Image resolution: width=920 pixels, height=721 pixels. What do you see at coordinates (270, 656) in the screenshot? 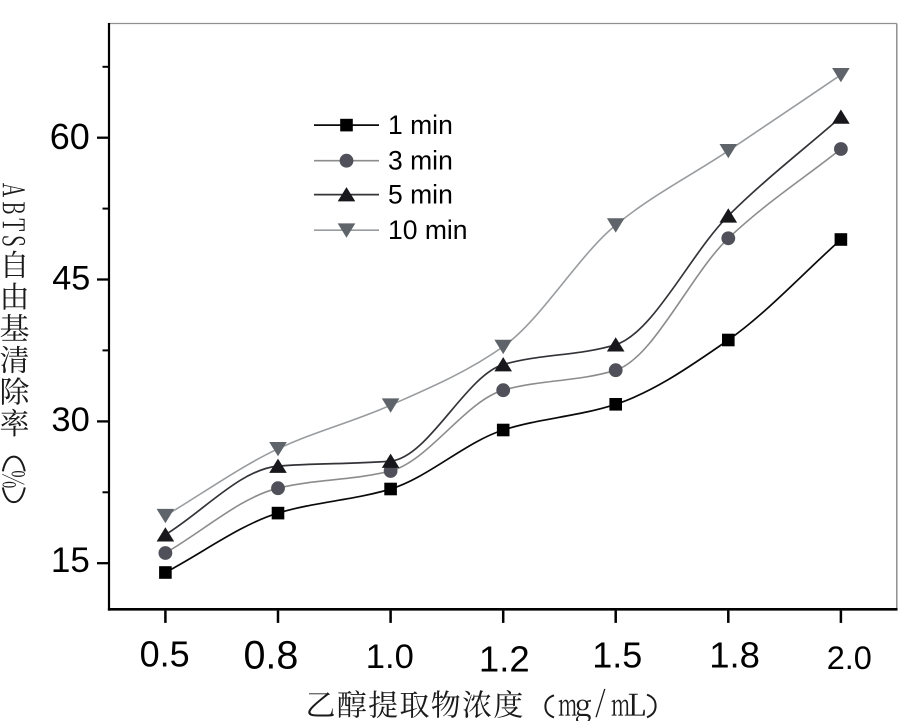
I see `svg-text: 0.8` at bounding box center [270, 656].